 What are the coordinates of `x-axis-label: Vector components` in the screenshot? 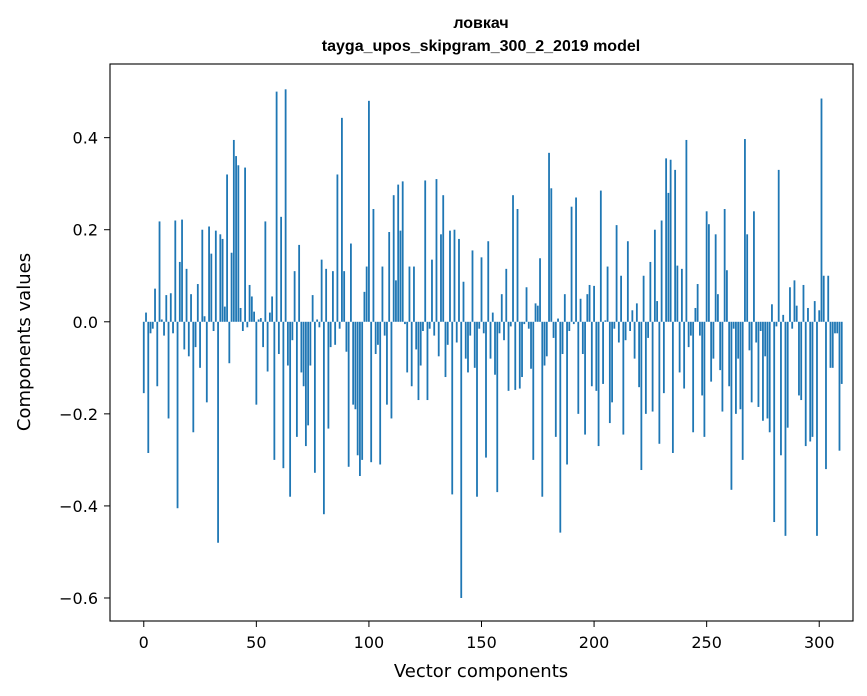 It's located at (481, 671).